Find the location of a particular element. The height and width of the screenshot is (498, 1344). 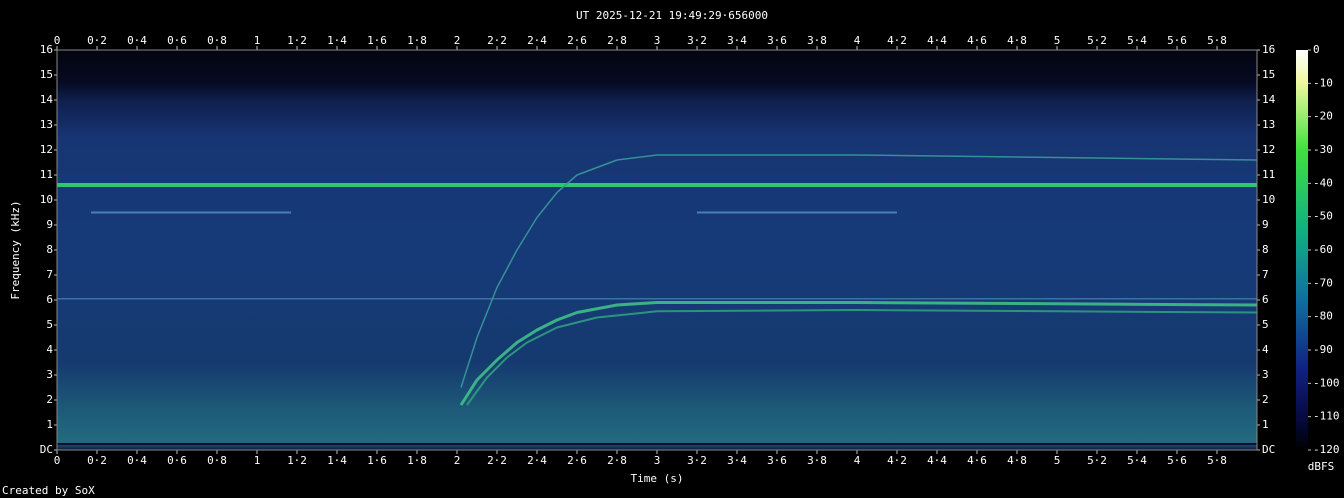

x-tick-label: 1·2 is located at coordinates (297, 40).